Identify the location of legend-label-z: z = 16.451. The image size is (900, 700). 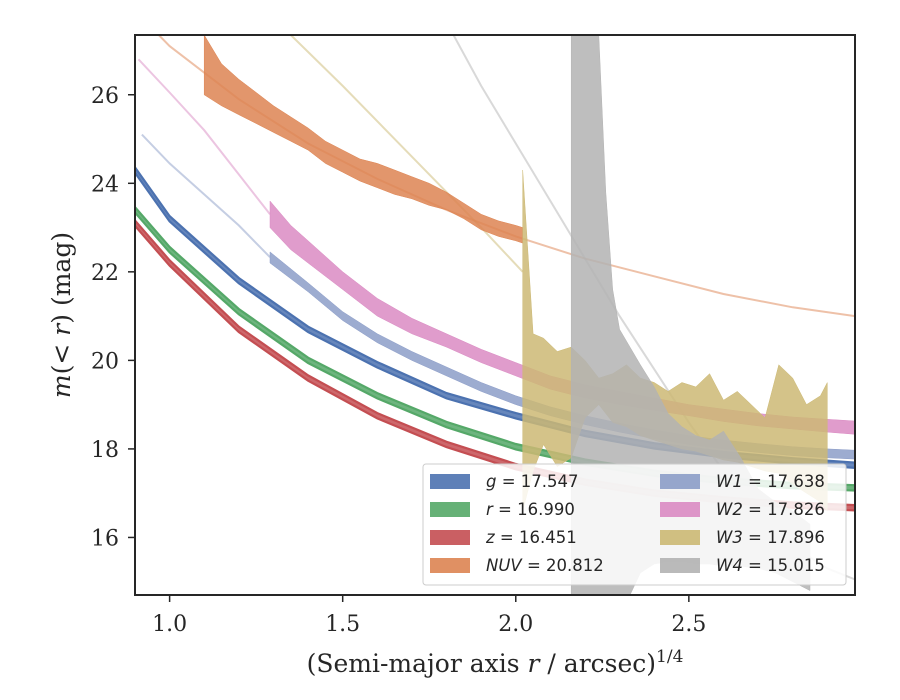
(531, 537).